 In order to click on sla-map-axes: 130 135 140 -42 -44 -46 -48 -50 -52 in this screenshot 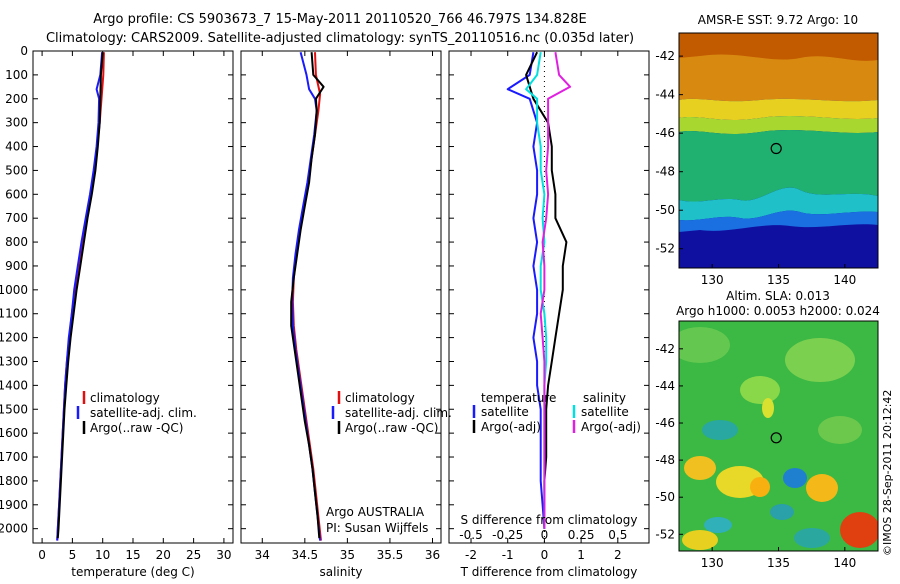, I will do `click(755, 456)`.